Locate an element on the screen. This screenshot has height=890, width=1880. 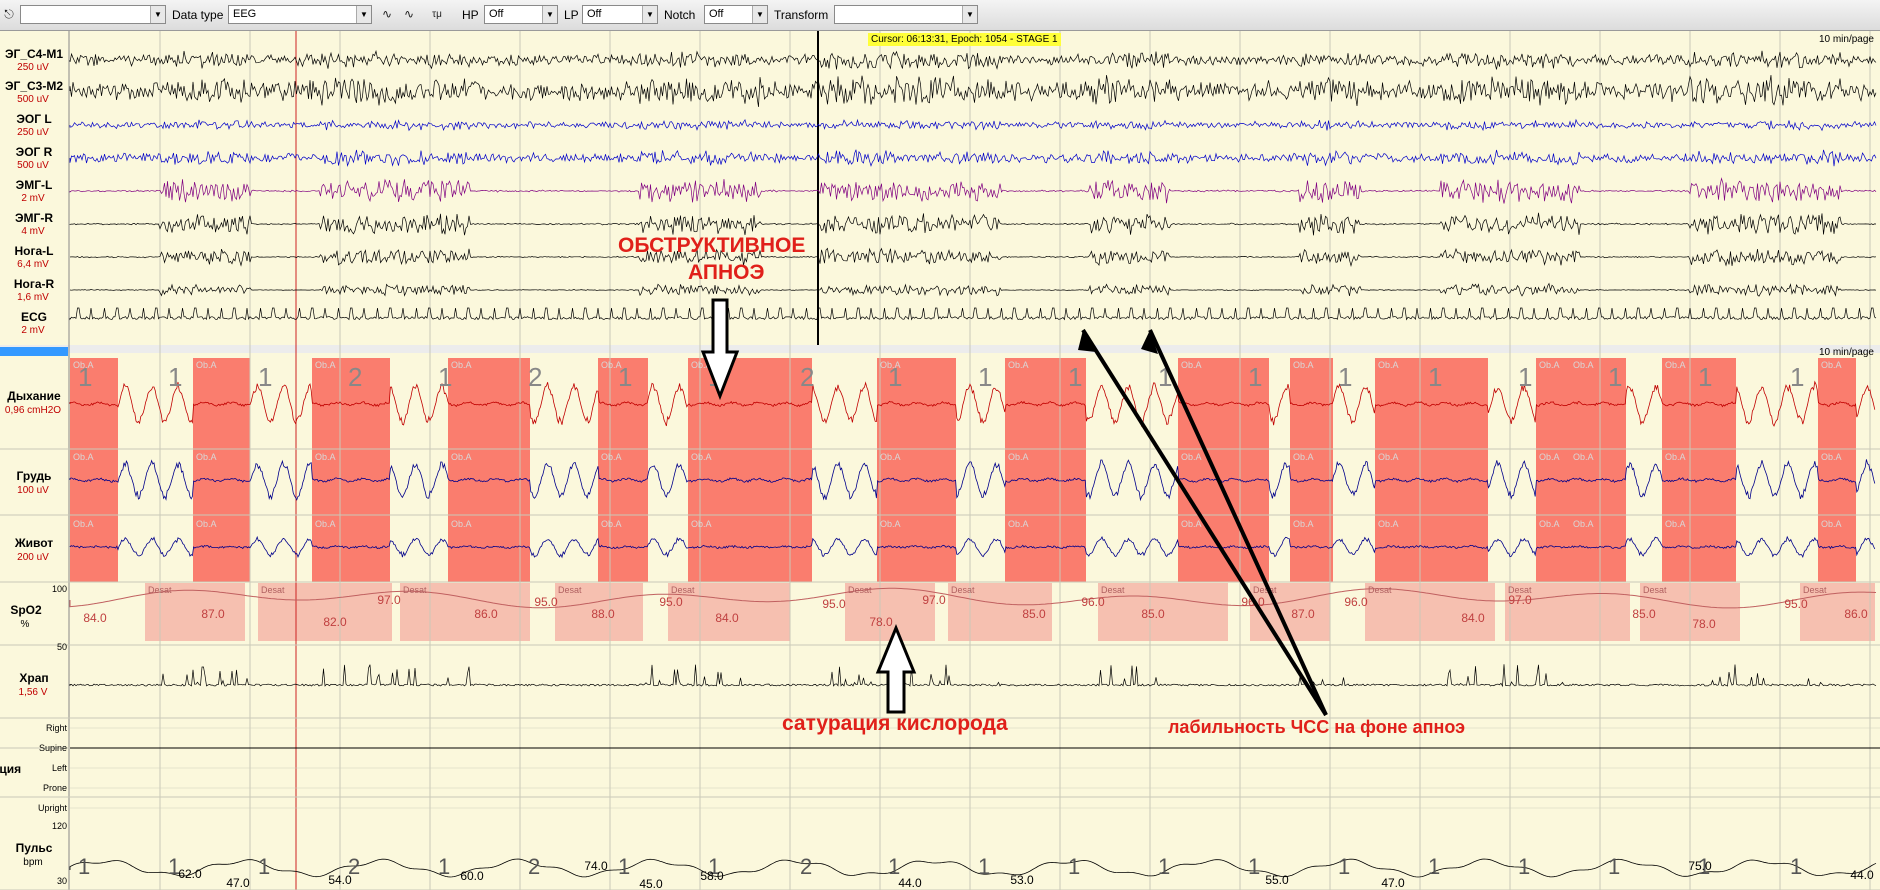
channel-name: Нога-R is located at coordinates (34, 284).